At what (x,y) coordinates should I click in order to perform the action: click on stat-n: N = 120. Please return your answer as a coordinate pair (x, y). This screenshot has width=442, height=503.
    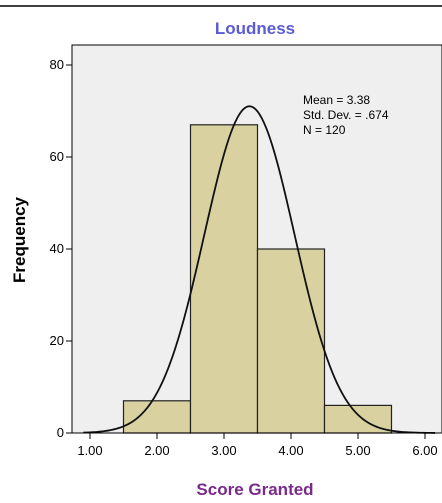
    Looking at the image, I should click on (324, 130).